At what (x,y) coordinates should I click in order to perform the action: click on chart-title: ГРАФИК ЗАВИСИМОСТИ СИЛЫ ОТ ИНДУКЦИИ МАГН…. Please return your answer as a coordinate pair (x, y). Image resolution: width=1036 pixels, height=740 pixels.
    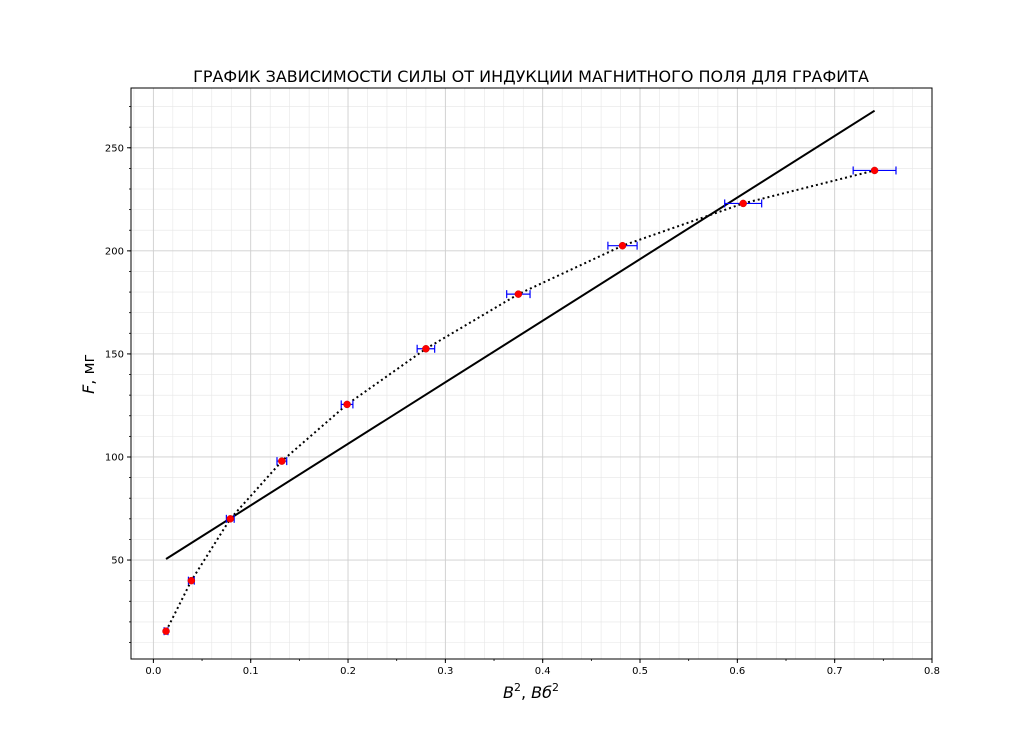
    Looking at the image, I should click on (531, 76).